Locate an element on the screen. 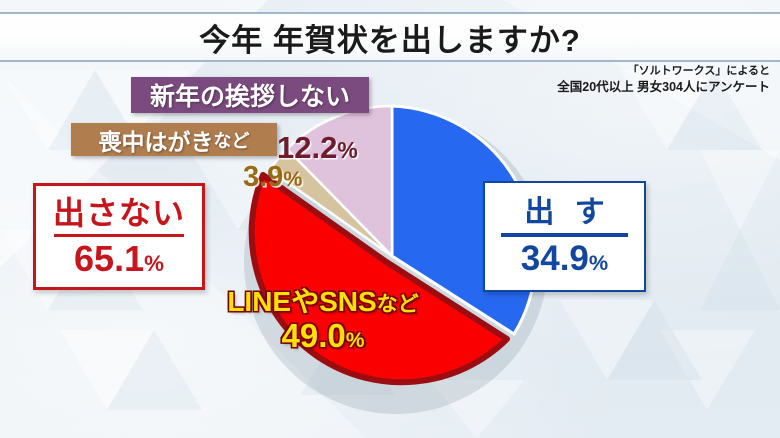 The image size is (780, 438). banner-no-greeting-label: 新年の挨拶しない is located at coordinates (249, 97).